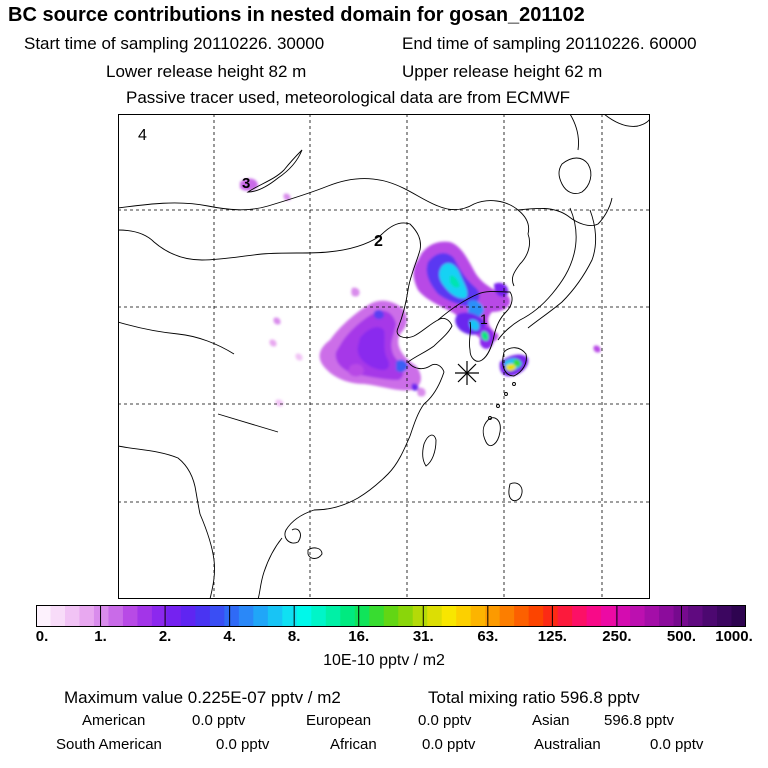 This screenshot has width=768, height=768. I want to click on colorbar-tick-label: 1000., so click(734, 636).